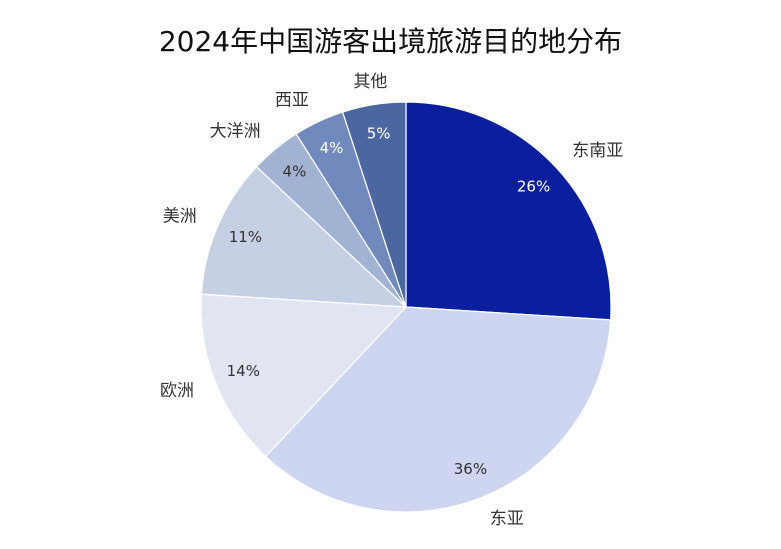 The width and height of the screenshot is (781, 549). I want to click on pct-label-1: 36%, so click(470, 469).